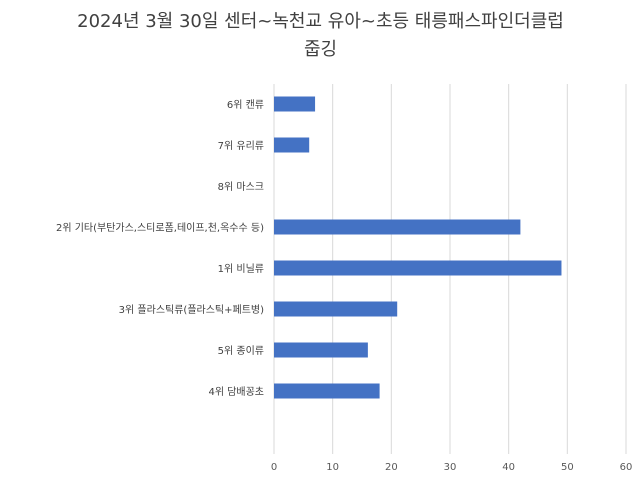 The height and width of the screenshot is (477, 641). What do you see at coordinates (567, 467) in the screenshot?
I see `x-tick-label: 50` at bounding box center [567, 467].